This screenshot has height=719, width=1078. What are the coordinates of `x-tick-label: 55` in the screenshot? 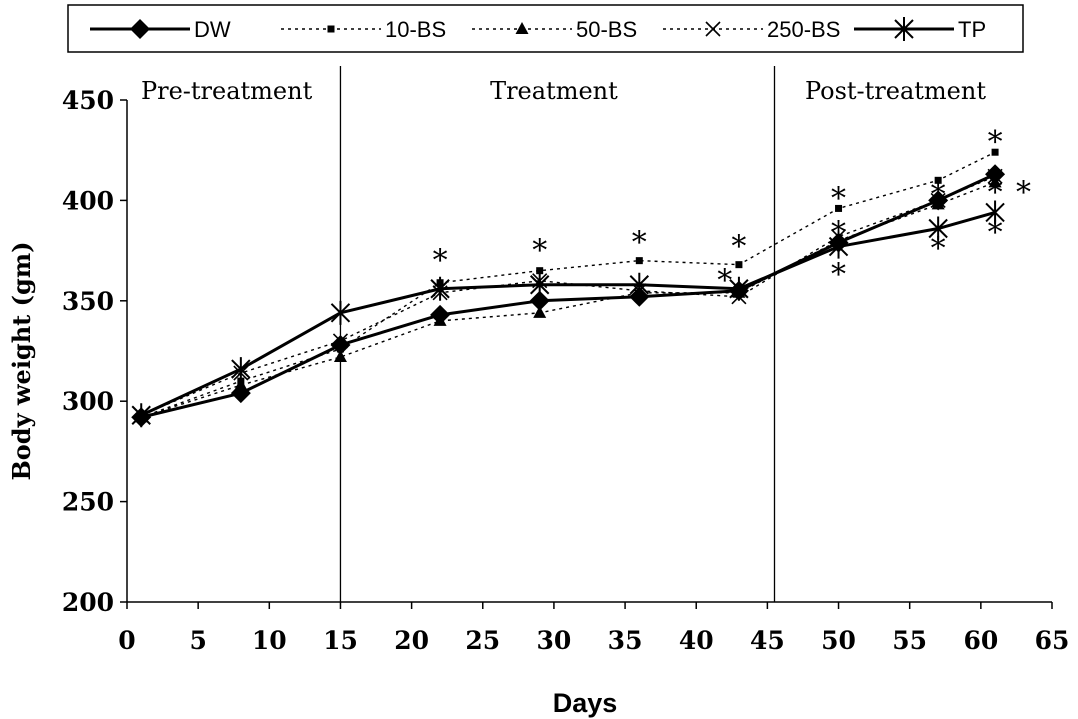 It's located at (909, 640).